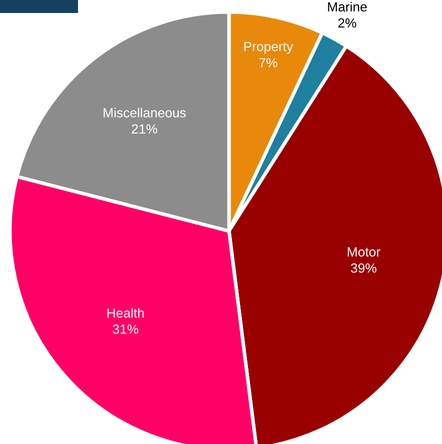 Image resolution: width=442 pixels, height=444 pixels. Describe the element at coordinates (125, 329) in the screenshot. I see `data-label: 31%` at that location.